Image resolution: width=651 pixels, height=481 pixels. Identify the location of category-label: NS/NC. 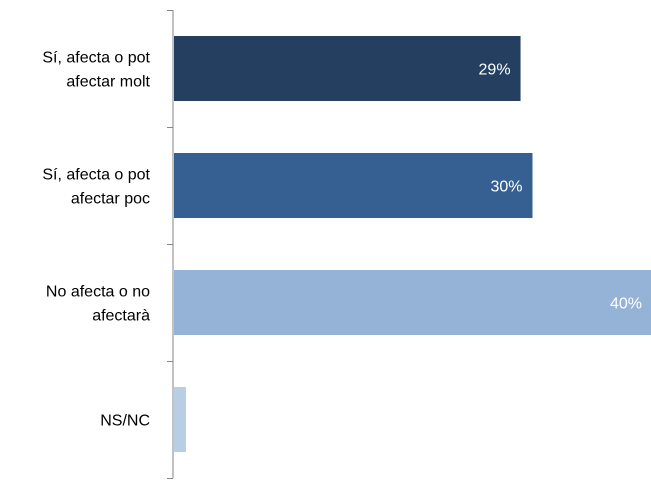
(125, 421).